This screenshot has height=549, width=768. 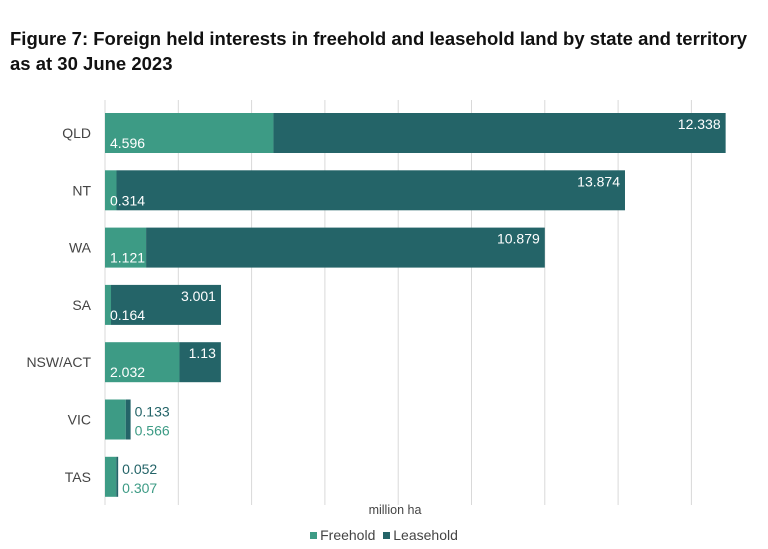 What do you see at coordinates (108, 304) in the screenshot?
I see `bar-freehold-sa` at bounding box center [108, 304].